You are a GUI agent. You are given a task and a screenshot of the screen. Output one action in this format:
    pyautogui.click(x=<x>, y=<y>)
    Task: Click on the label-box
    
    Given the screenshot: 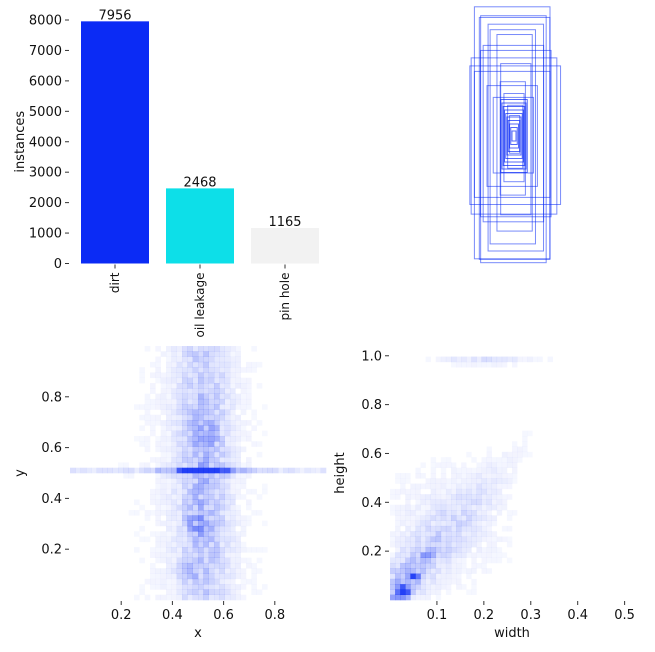 What is the action you would take?
    pyautogui.click(x=514, y=136)
    